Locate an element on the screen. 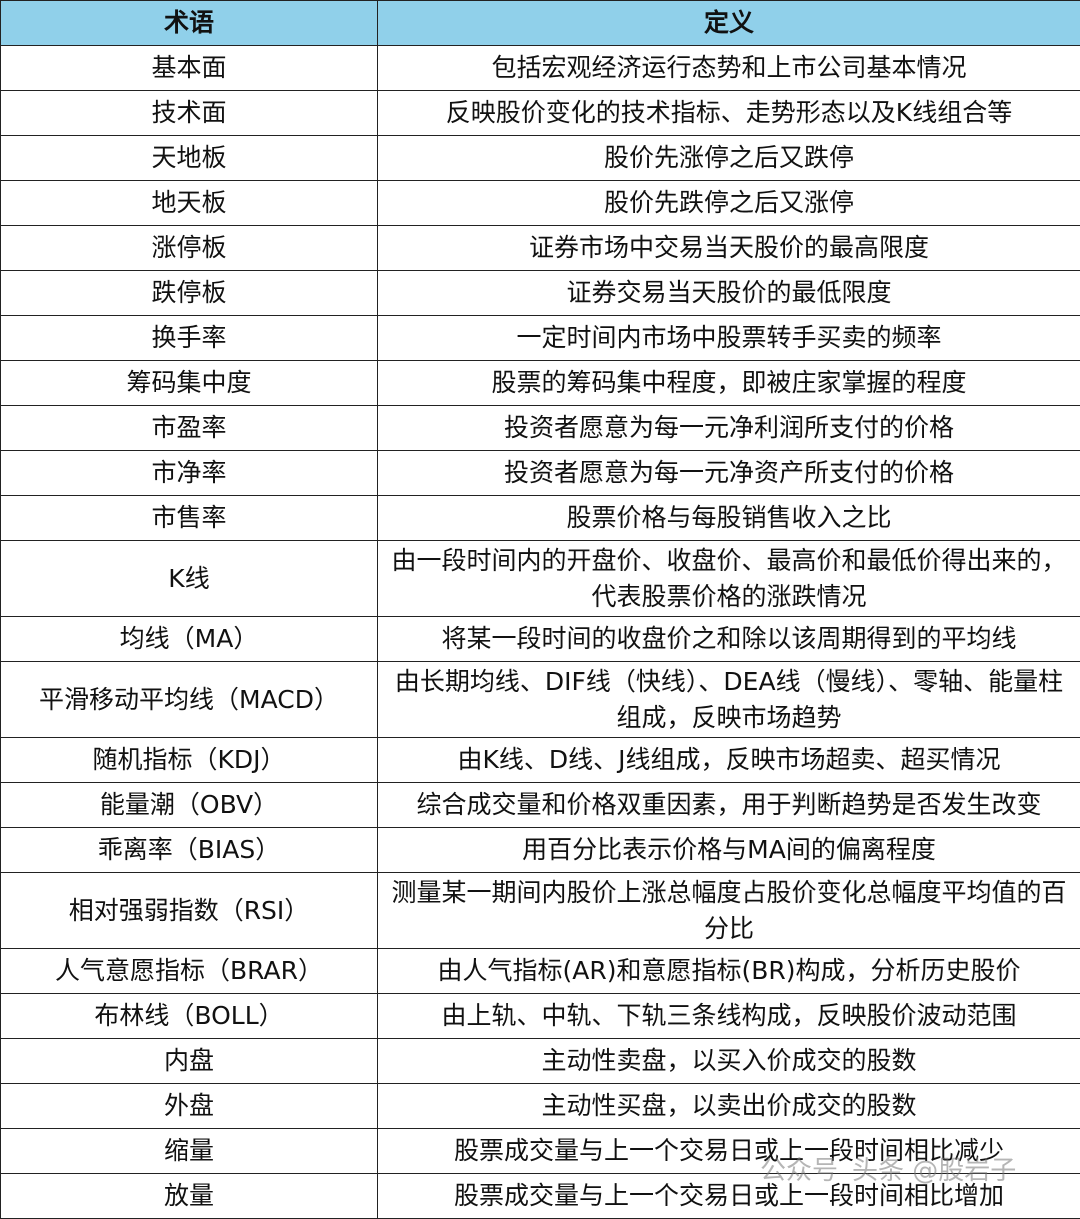 The width and height of the screenshot is (1080, 1219). term-cell: 市售率 is located at coordinates (189, 518).